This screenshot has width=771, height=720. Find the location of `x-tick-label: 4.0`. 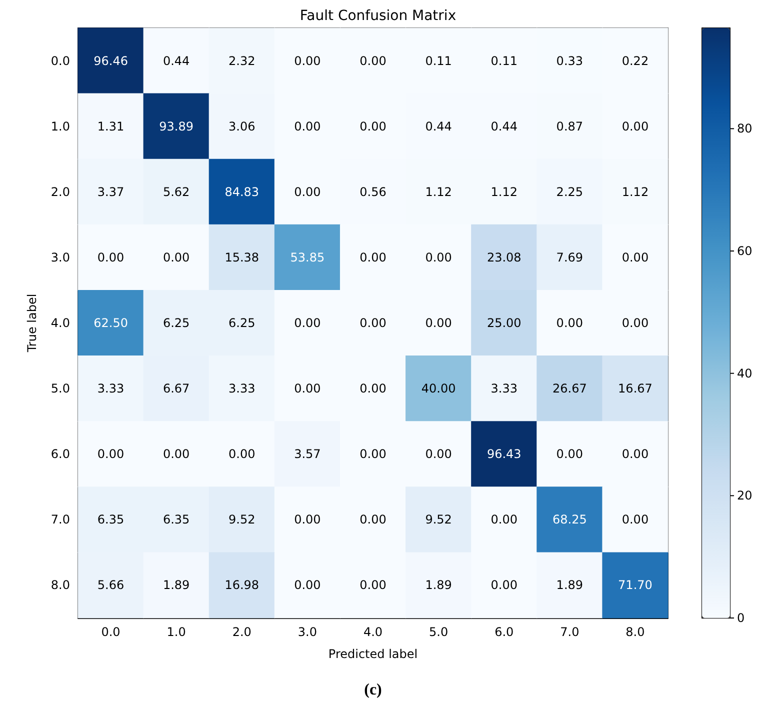

x-tick-label: 4.0 is located at coordinates (373, 632).